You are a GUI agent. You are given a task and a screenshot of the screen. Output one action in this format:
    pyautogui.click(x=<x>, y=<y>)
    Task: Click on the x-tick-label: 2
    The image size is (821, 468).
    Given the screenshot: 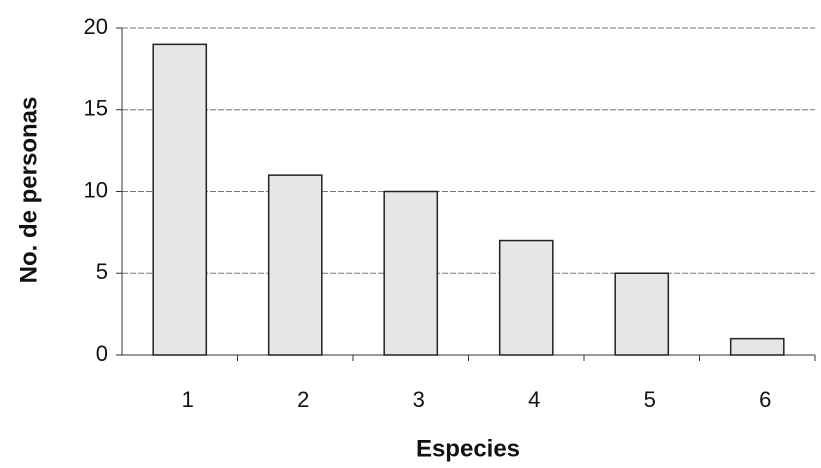 What is the action you would take?
    pyautogui.click(x=303, y=399)
    